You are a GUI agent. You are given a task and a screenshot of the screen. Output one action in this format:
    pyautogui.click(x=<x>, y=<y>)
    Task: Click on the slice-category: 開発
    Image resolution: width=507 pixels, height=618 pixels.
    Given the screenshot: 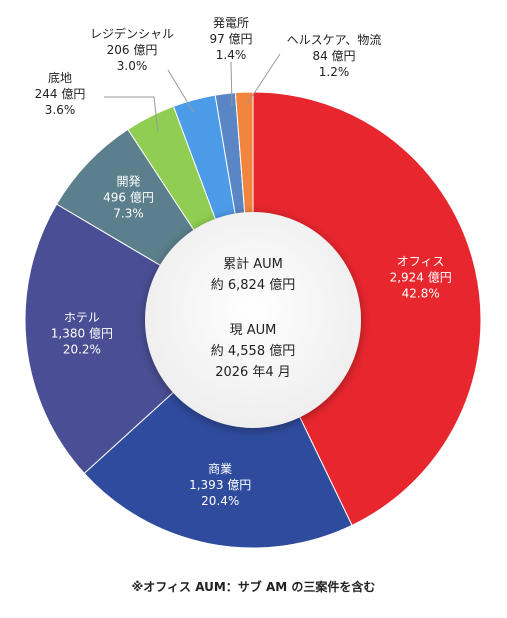 What is the action you would take?
    pyautogui.click(x=128, y=181)
    